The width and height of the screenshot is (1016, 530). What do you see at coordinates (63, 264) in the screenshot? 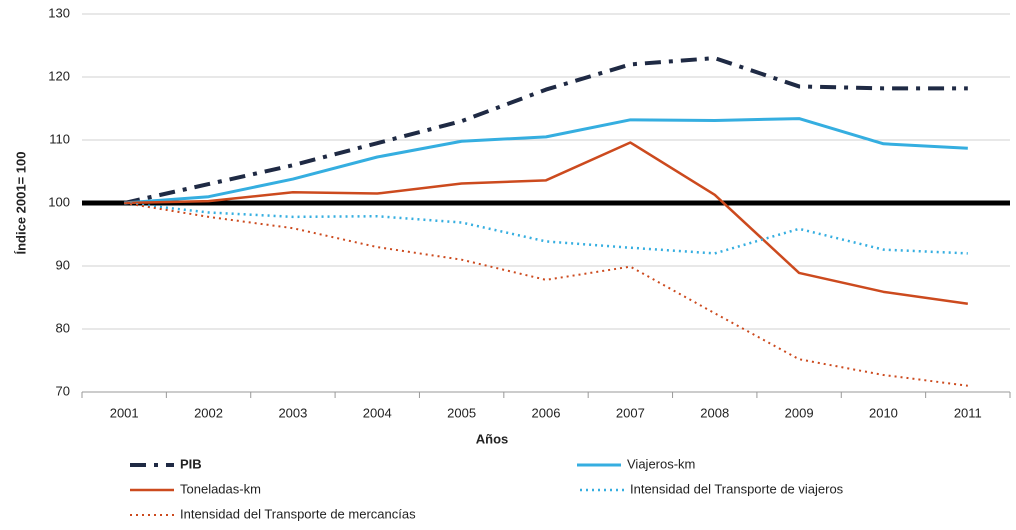
I see `y-tick-label: 90` at bounding box center [63, 264].